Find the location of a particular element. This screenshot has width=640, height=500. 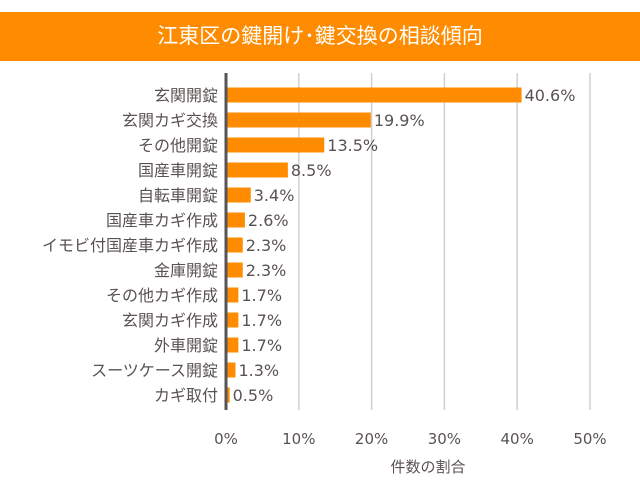

data-label: 13.5% is located at coordinates (352, 145).